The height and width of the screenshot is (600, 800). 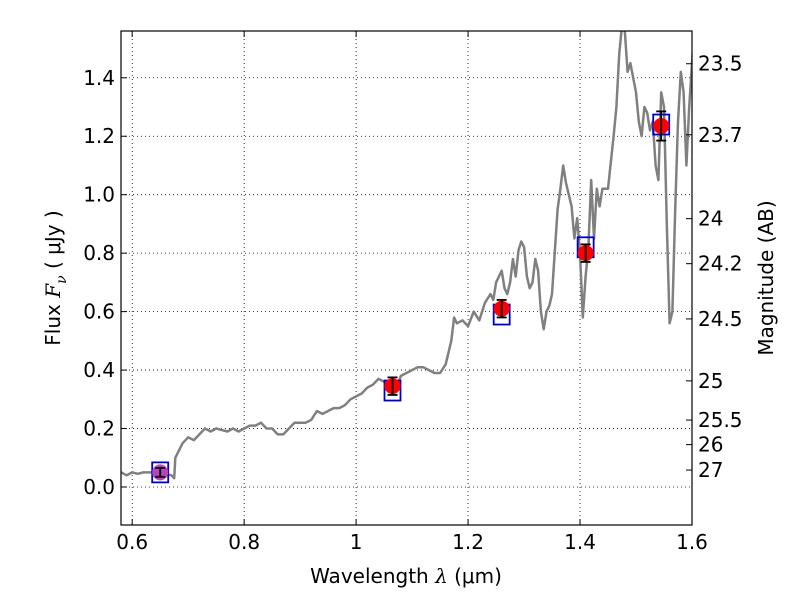 What do you see at coordinates (710, 381) in the screenshot?
I see `right-tick-label: 25` at bounding box center [710, 381].